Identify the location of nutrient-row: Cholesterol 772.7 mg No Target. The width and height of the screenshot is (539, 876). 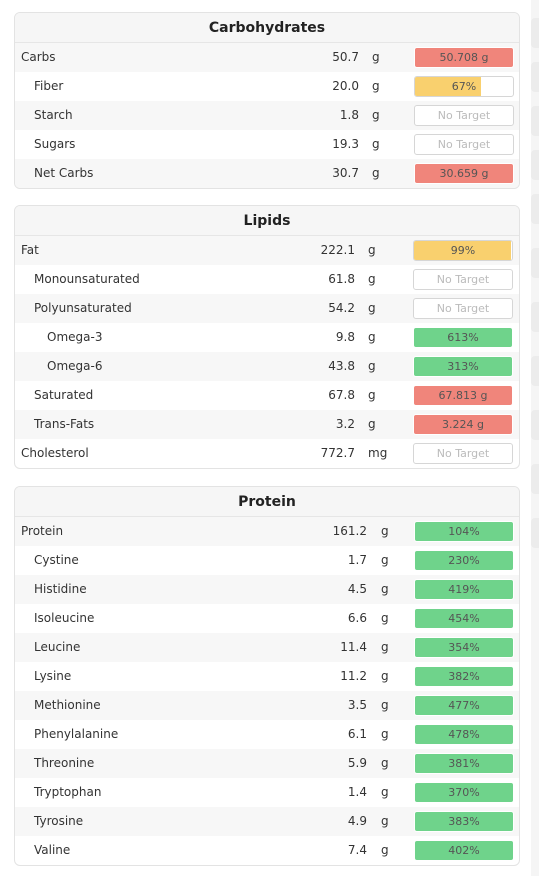
(267, 453).